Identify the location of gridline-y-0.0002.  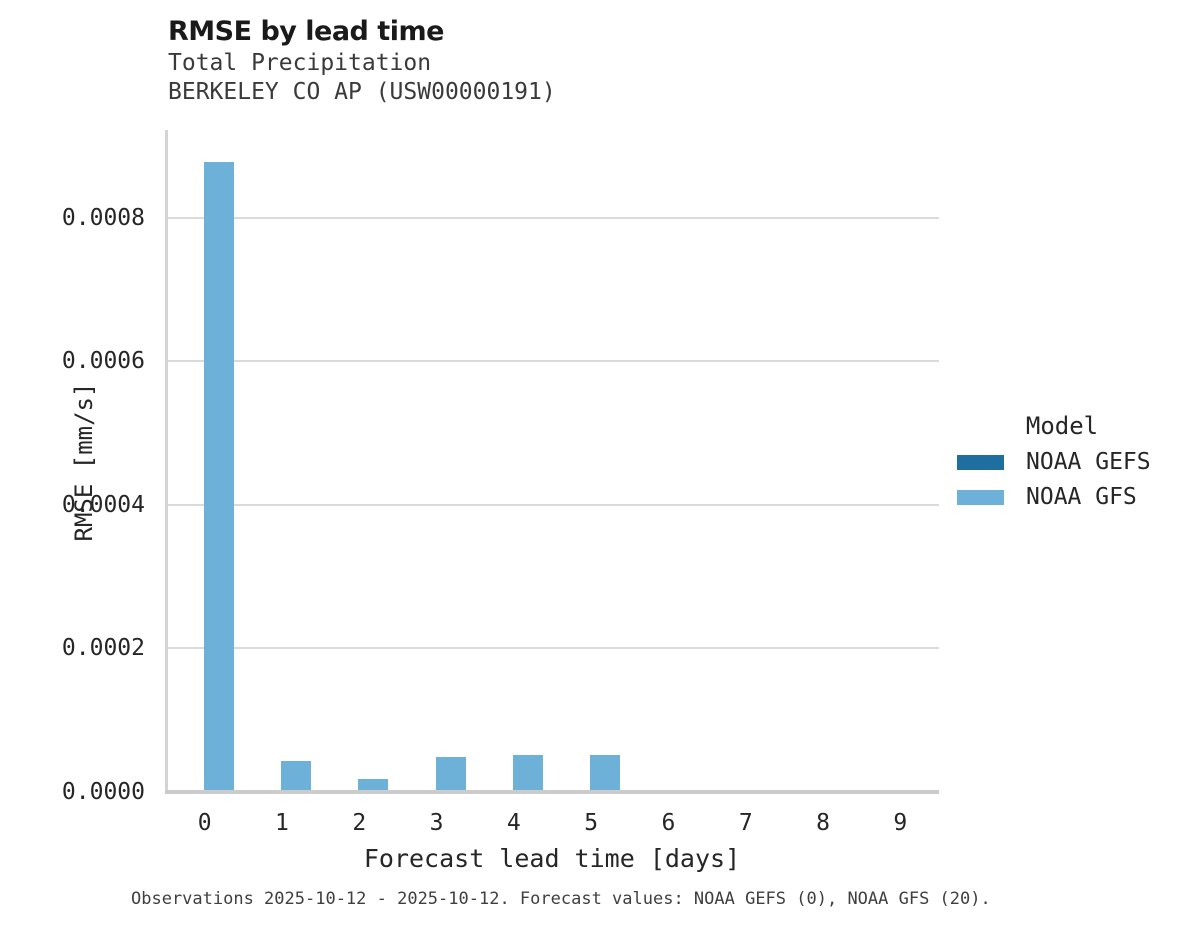
(552, 648).